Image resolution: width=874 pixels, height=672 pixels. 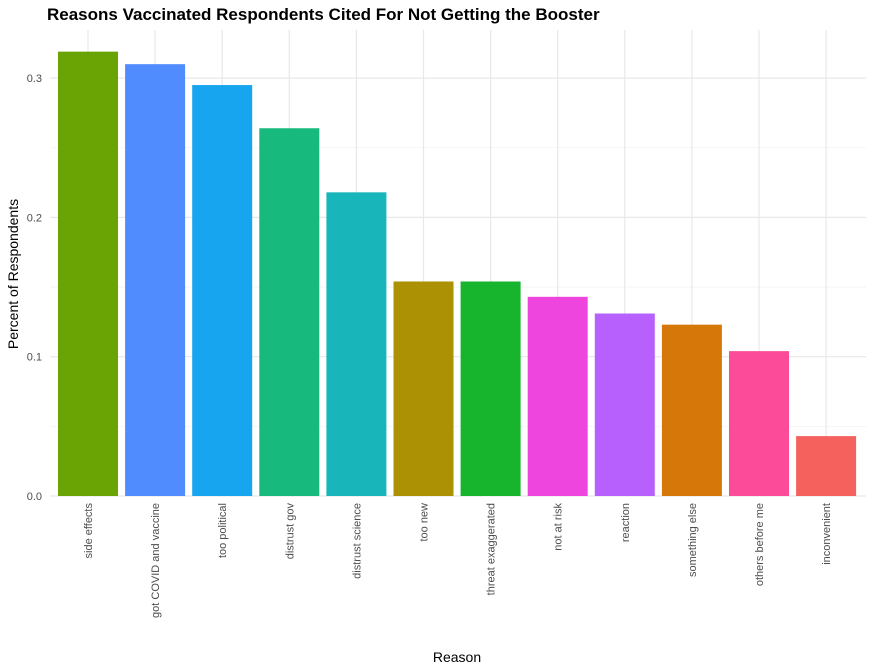 What do you see at coordinates (423, 388) in the screenshot?
I see `bar-too-new` at bounding box center [423, 388].